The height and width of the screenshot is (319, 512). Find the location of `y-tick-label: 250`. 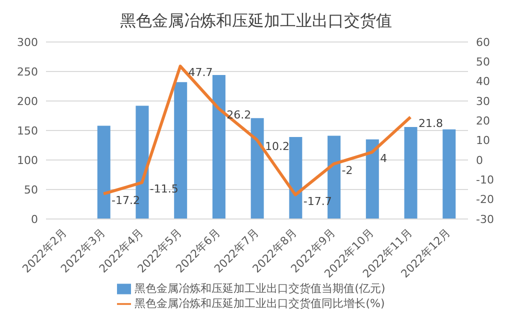

y-tick-label: 250 is located at coordinates (27, 71).